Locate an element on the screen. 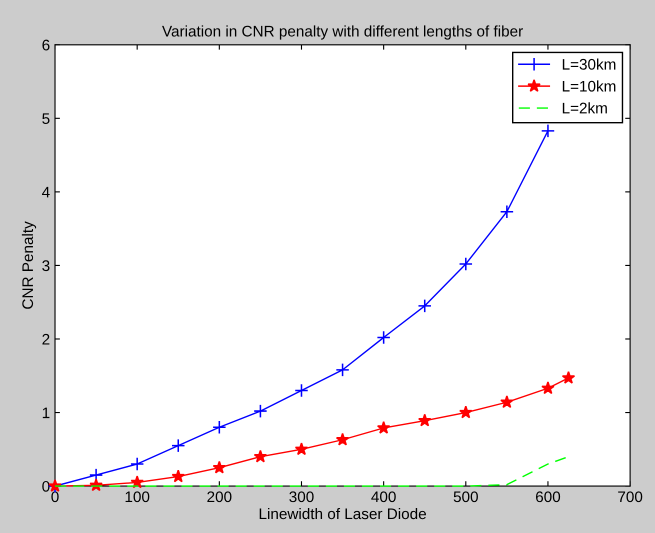 This screenshot has height=533, width=655. x-tick-label: 300 is located at coordinates (301, 496).